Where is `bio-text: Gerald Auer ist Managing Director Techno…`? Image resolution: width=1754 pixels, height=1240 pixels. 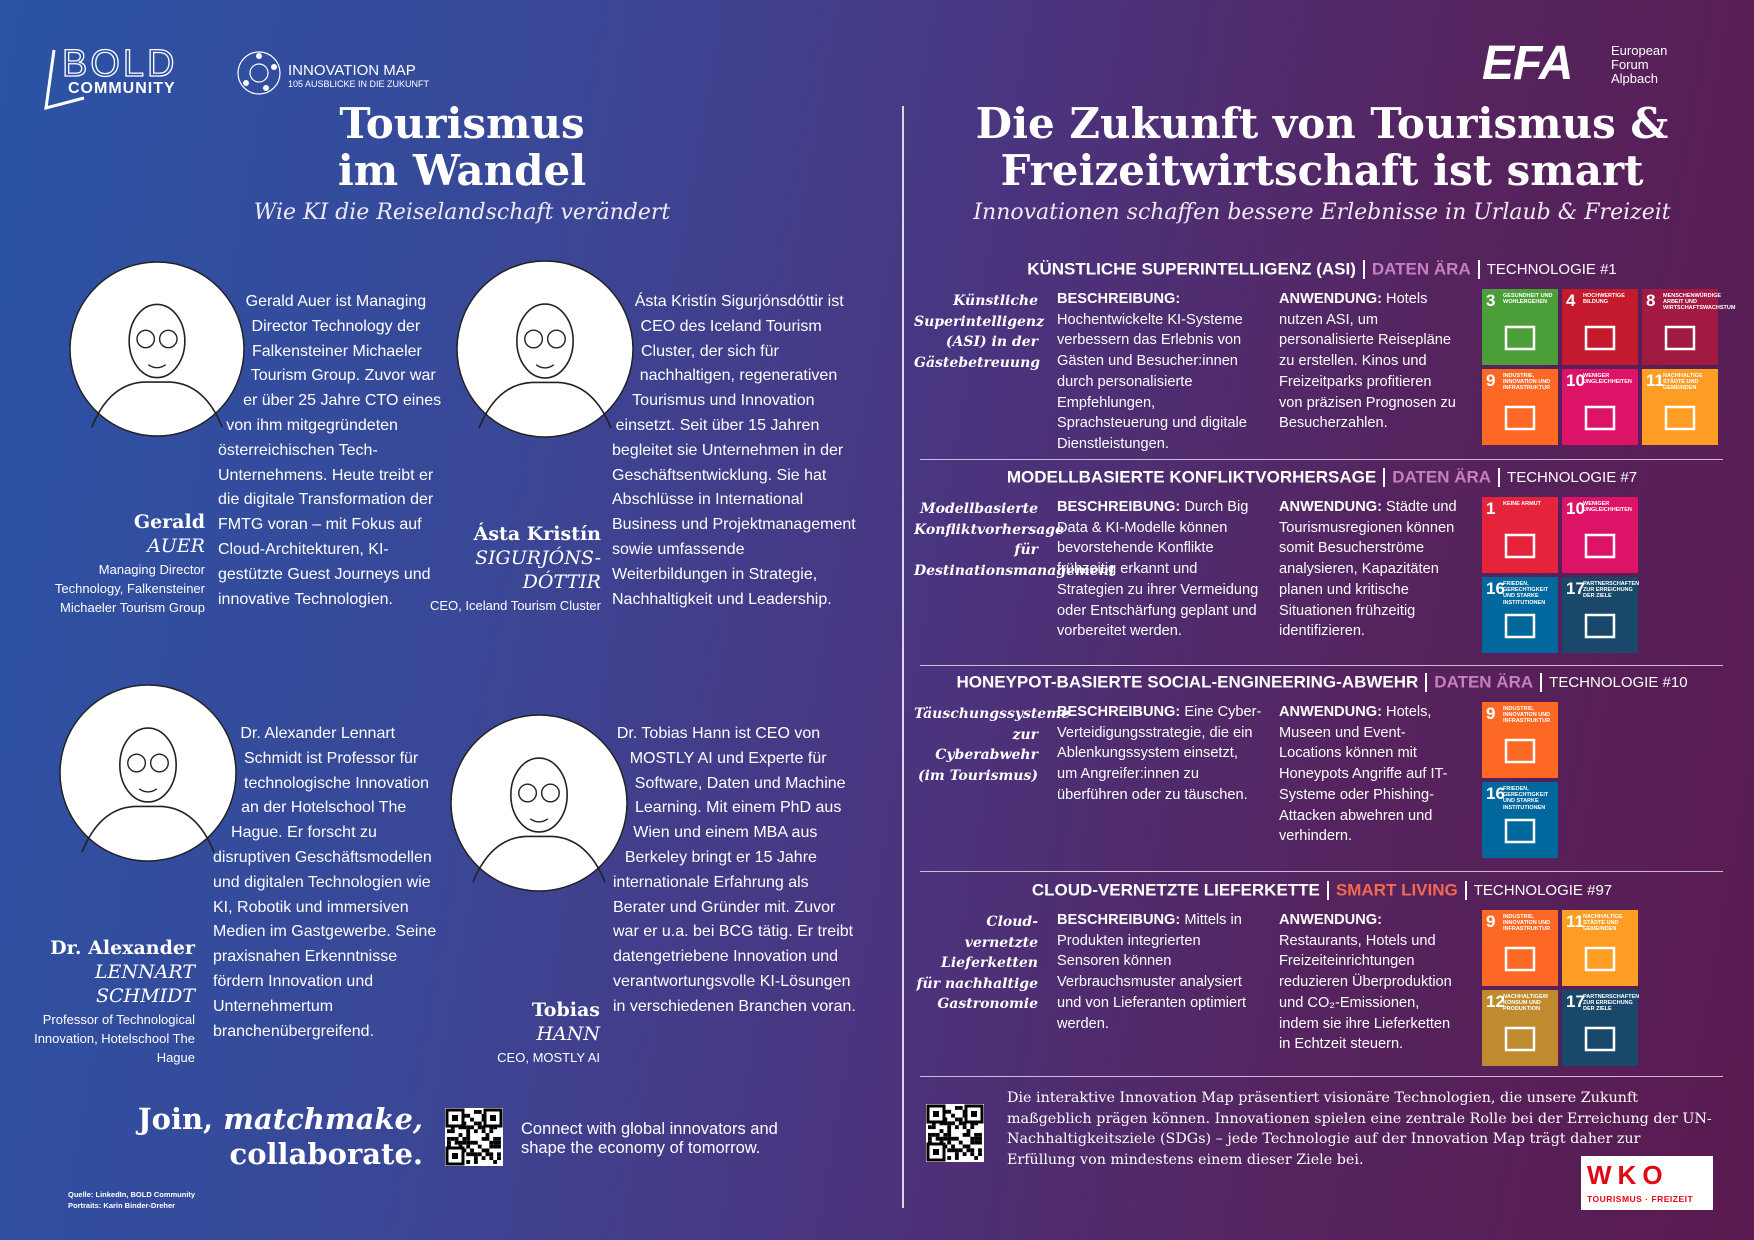 bio-text: Gerald Auer ist Managing Director Techno… is located at coordinates (330, 450).